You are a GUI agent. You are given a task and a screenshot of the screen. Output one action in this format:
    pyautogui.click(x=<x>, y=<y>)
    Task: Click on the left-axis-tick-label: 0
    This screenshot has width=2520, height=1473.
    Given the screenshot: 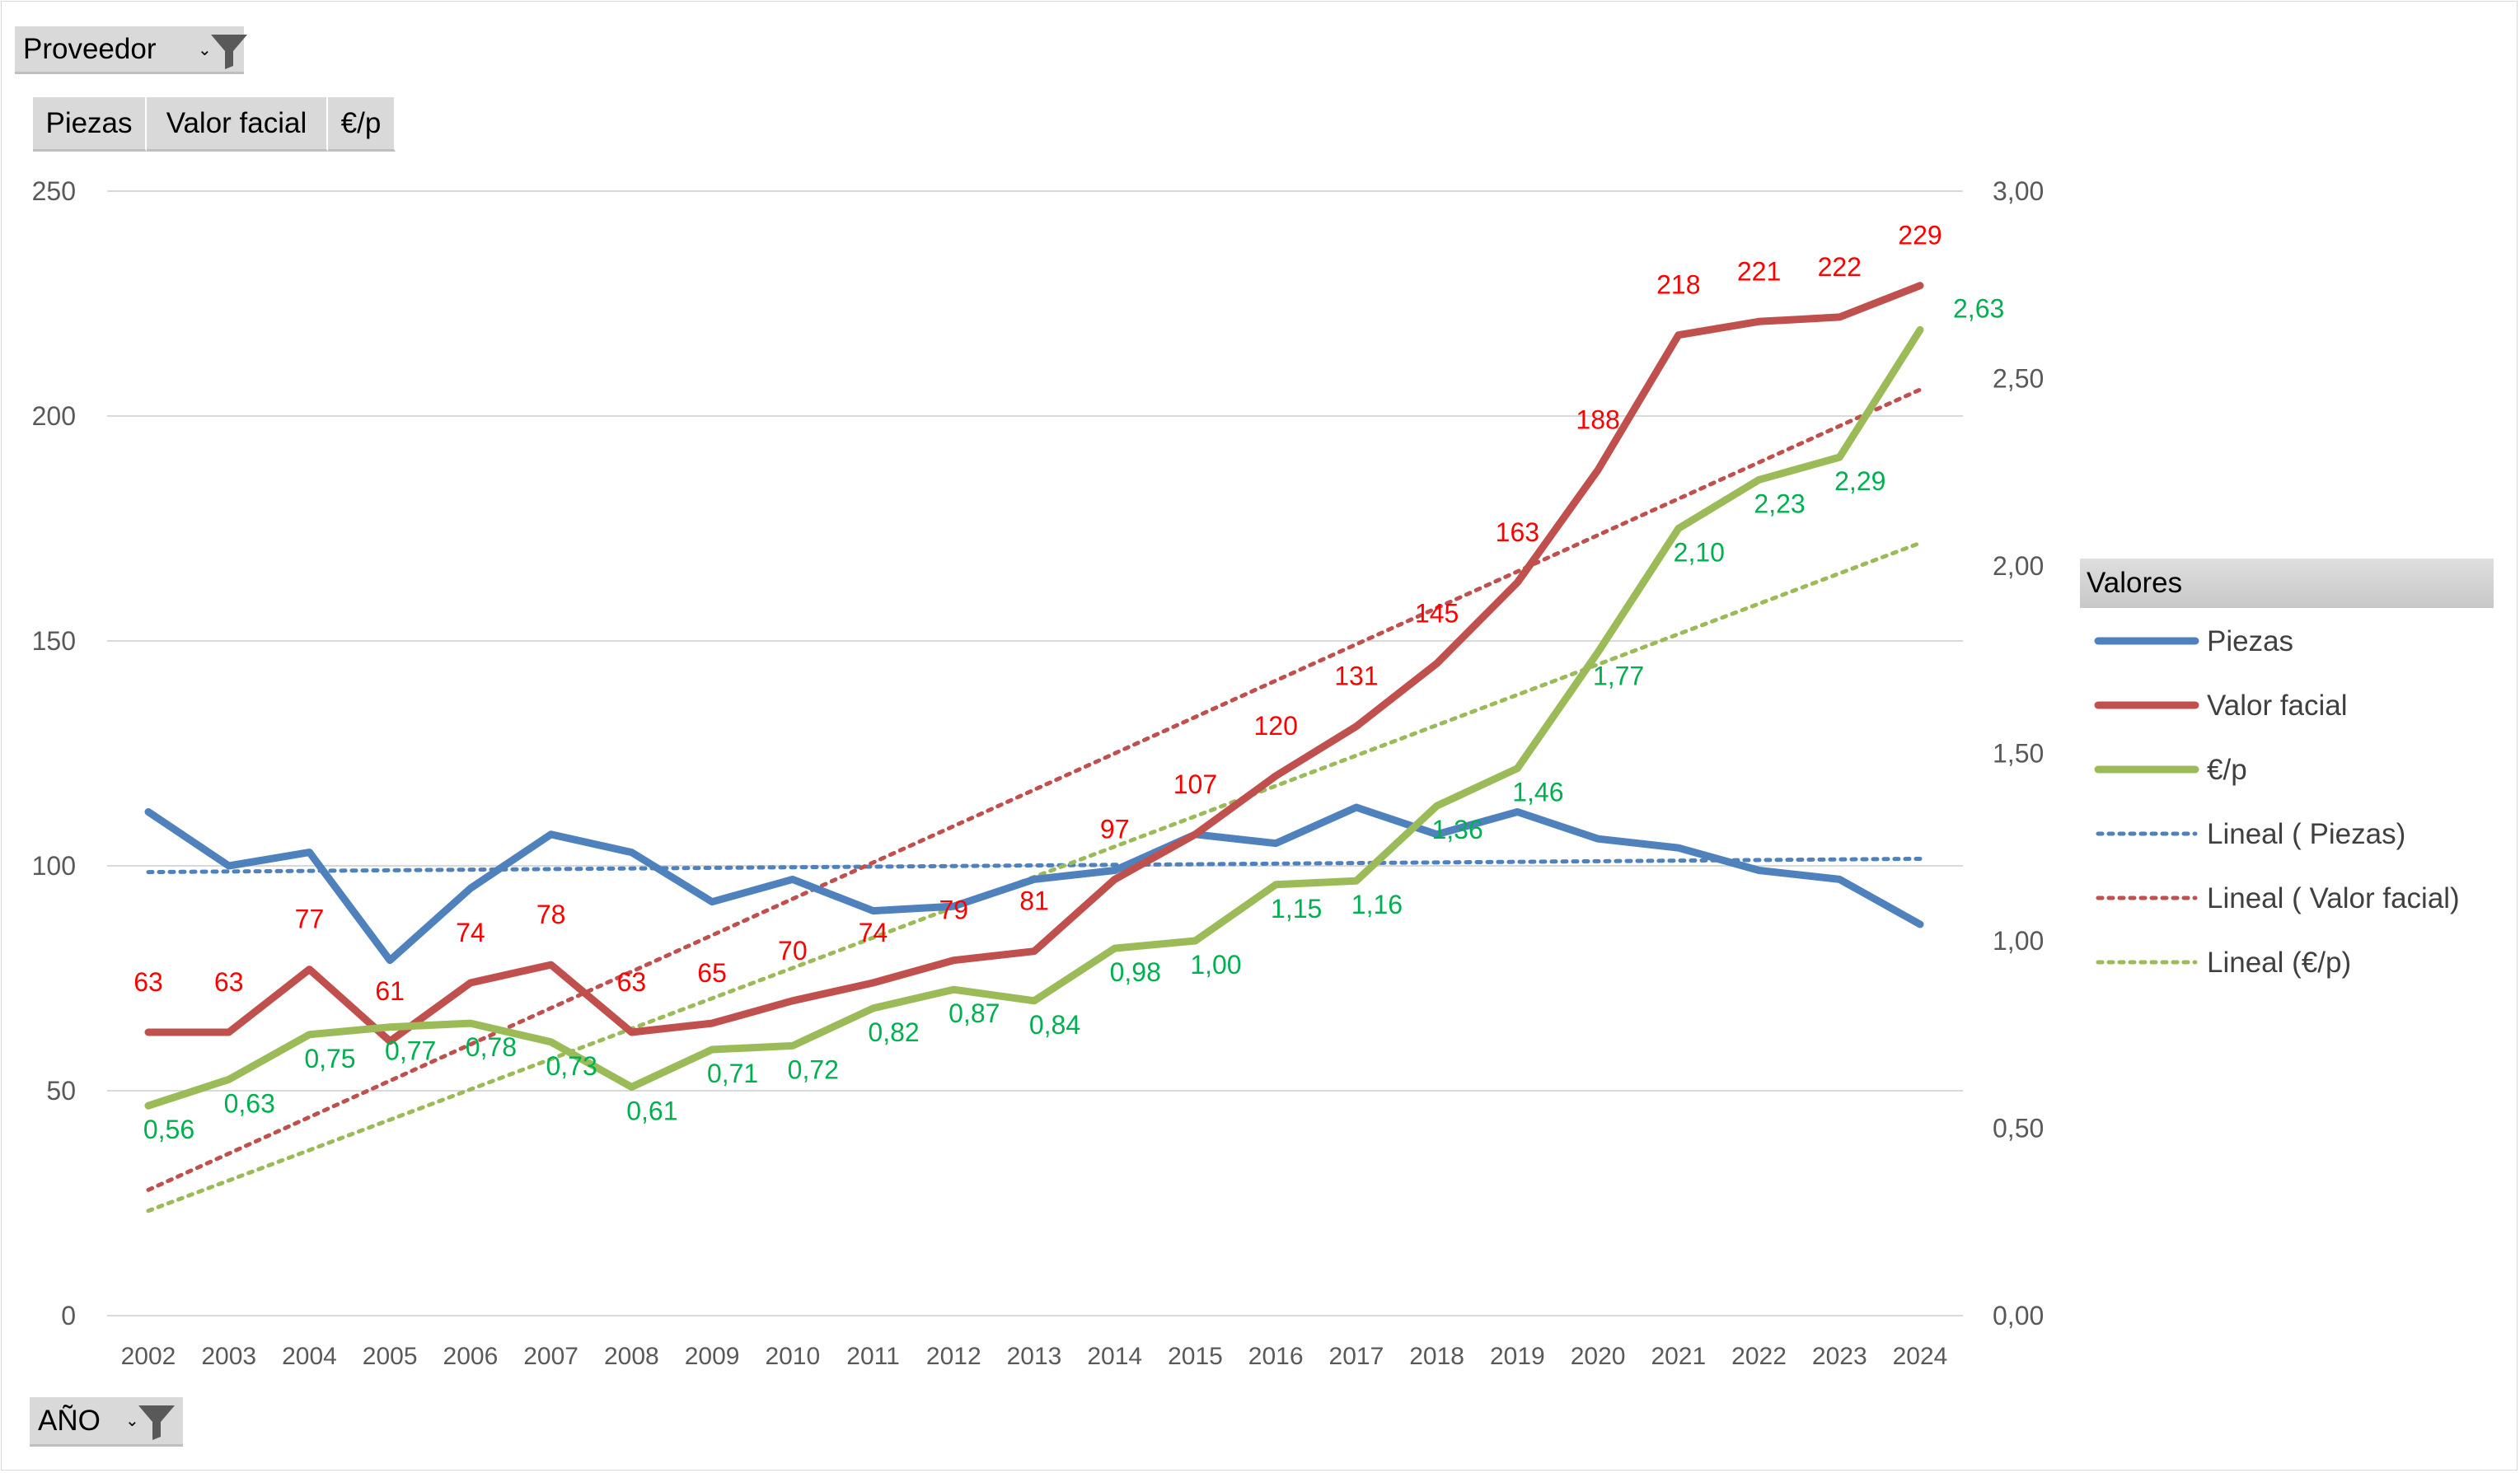 What is the action you would take?
    pyautogui.click(x=68, y=1315)
    